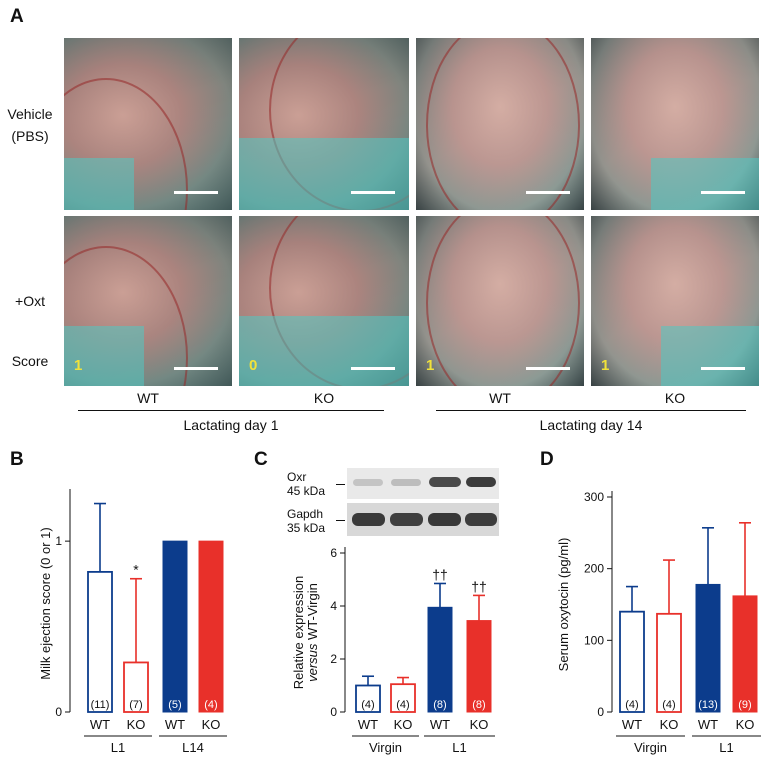 The height and width of the screenshot is (764, 767). Describe the element at coordinates (45, 603) in the screenshot. I see `chart-b-y-label: Milk ejection score (0 or 1)` at that location.